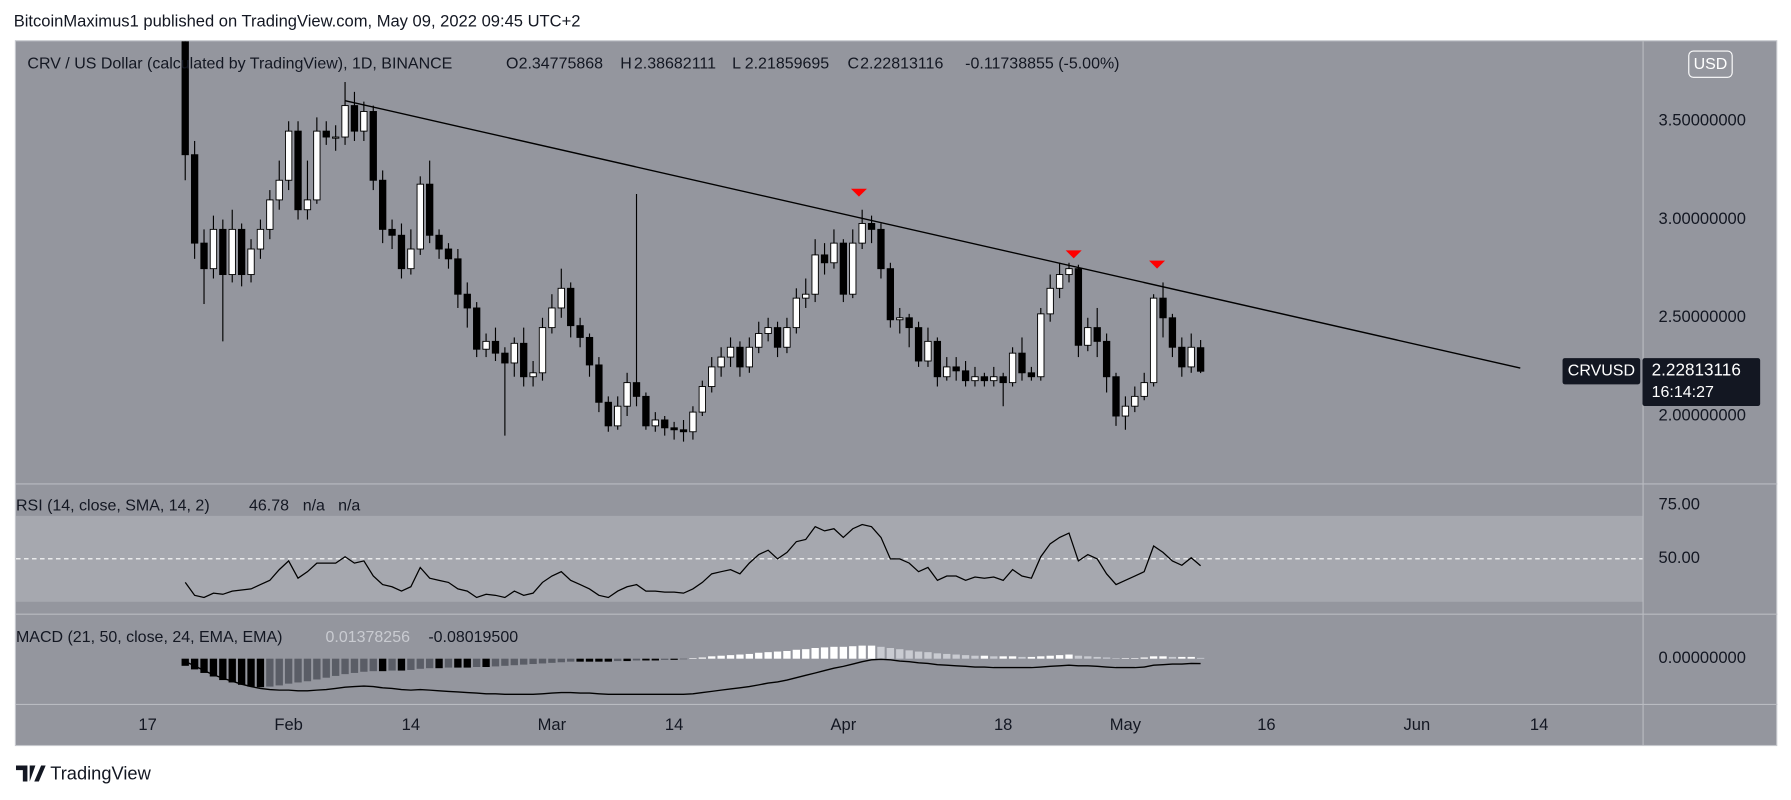 The image size is (1791, 800). Describe the element at coordinates (1702, 120) in the screenshot. I see `y-tick-label: 3.50000000` at that location.